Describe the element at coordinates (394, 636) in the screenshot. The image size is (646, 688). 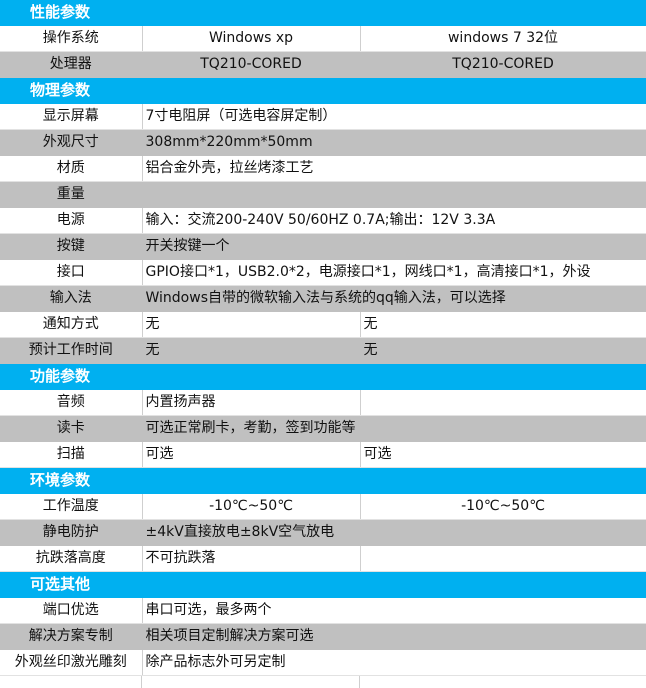
I see `spec-value: 相关项目定制解决方案可选` at that location.